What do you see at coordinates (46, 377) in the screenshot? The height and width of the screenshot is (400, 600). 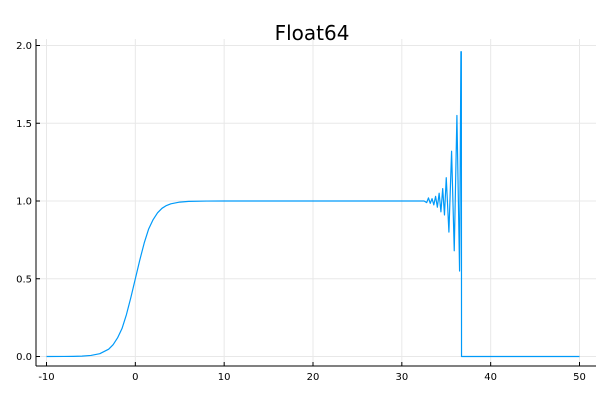 I see `x-tick-label: -10` at bounding box center [46, 377].